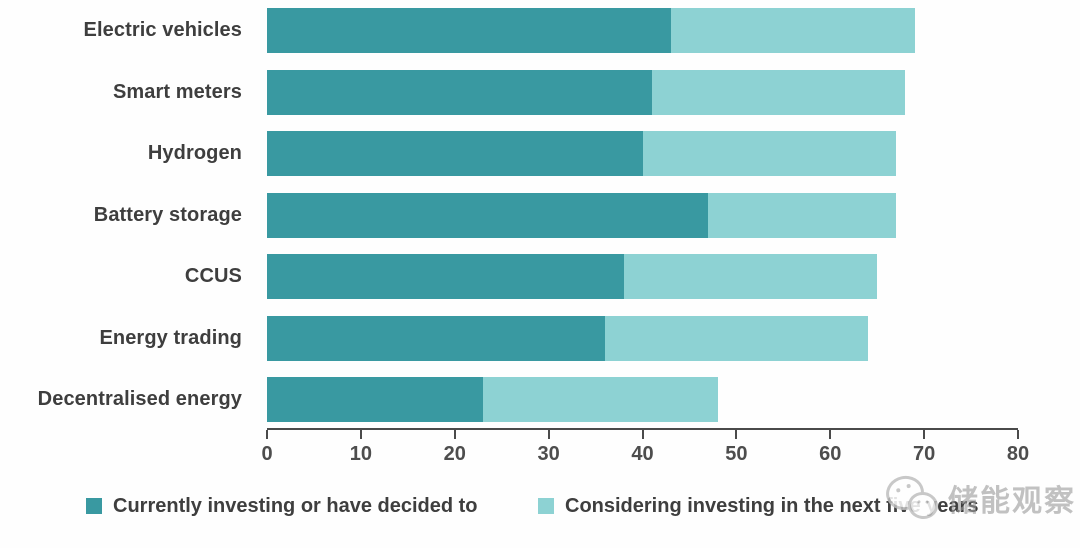  I want to click on legend-label: Currently investing or have decided to, so click(295, 505).